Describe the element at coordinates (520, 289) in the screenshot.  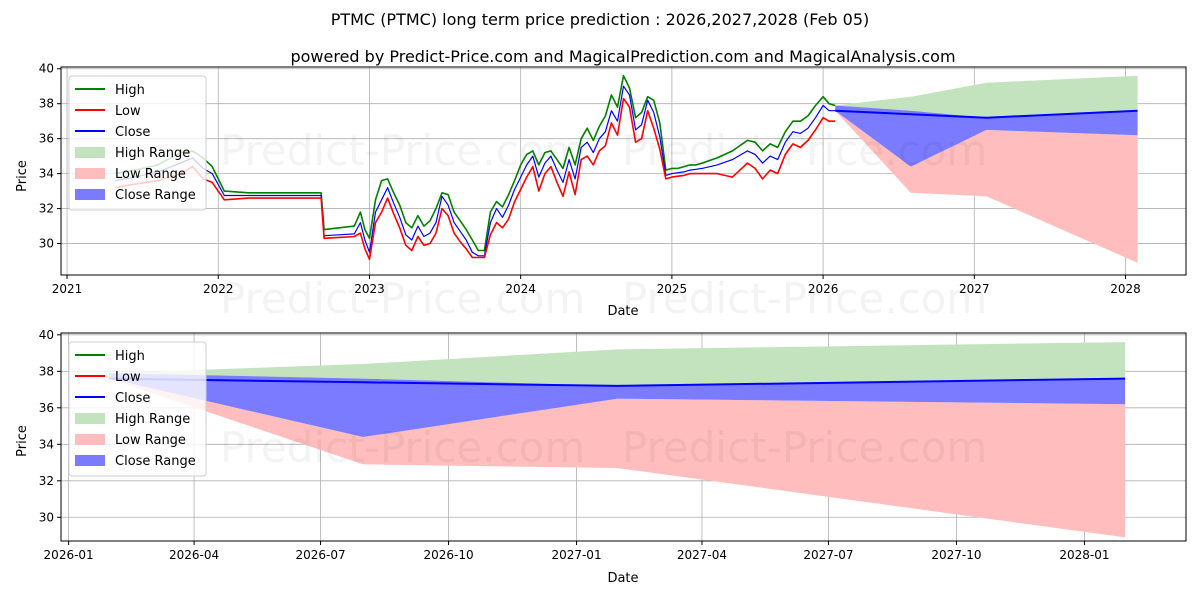
I see `x-tick-label: 2024` at that location.